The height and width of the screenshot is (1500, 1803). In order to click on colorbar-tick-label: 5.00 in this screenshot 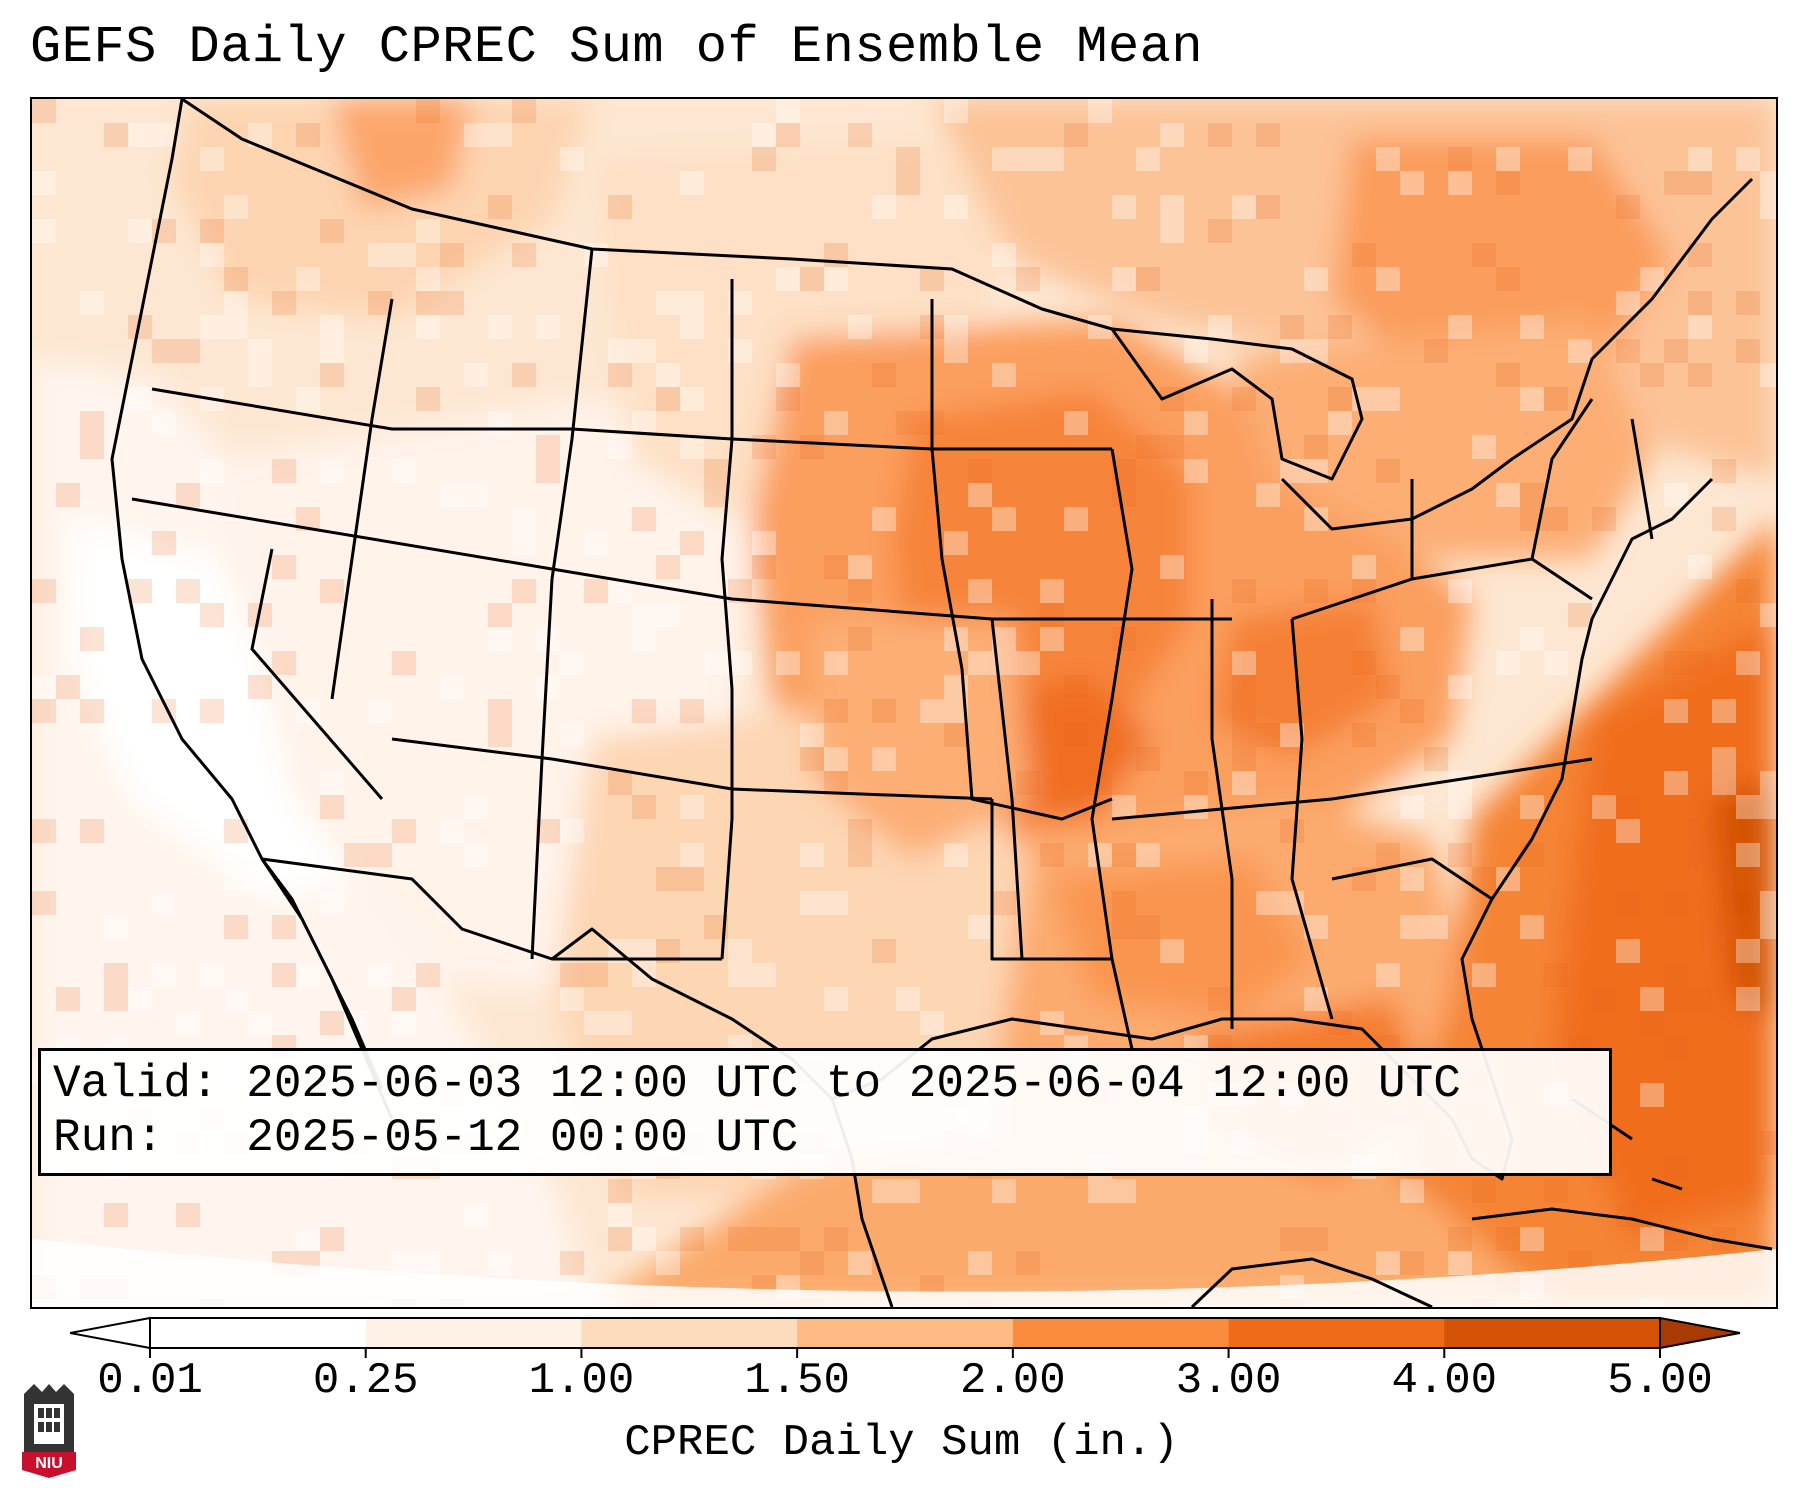, I will do `click(1660, 1381)`.